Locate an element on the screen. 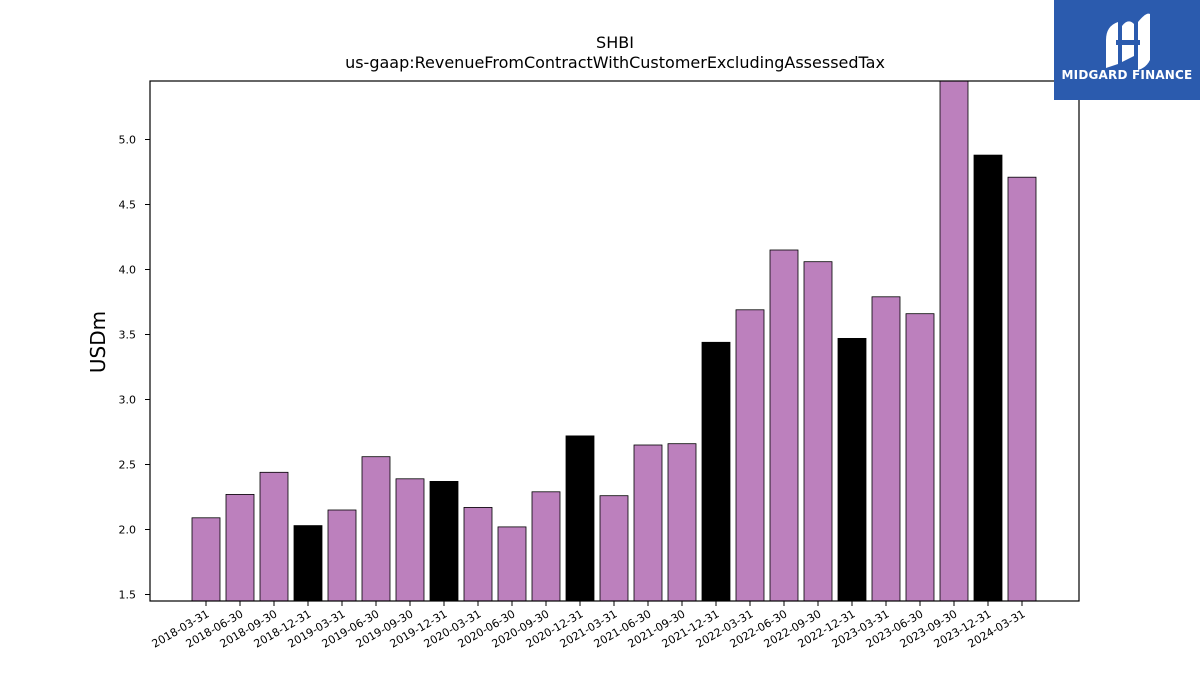 This screenshot has height=675, width=1200. midgard-logo-icon is located at coordinates (1127, 50).